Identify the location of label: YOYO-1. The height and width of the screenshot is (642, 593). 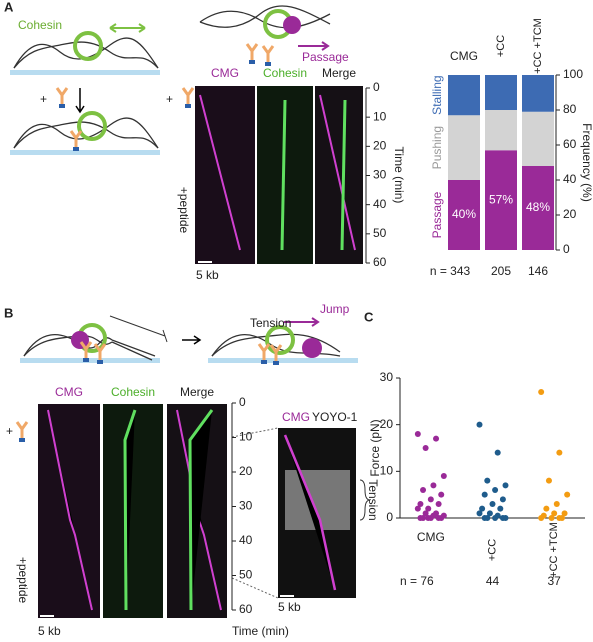
(335, 417).